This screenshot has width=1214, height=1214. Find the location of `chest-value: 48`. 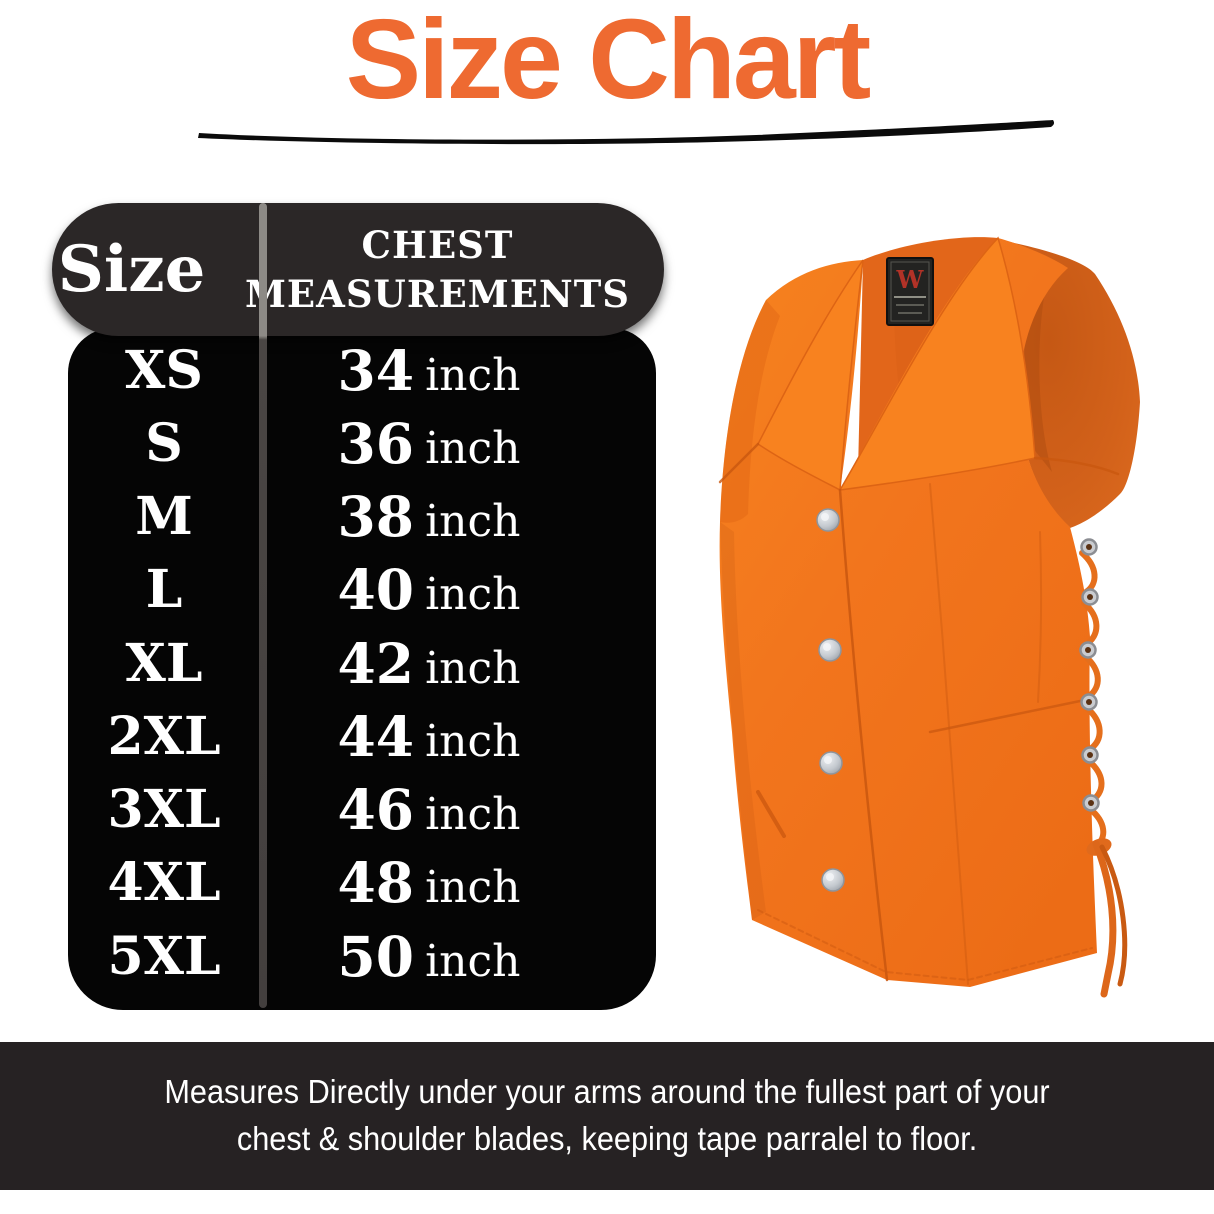

chest-value: 48 is located at coordinates (376, 883).